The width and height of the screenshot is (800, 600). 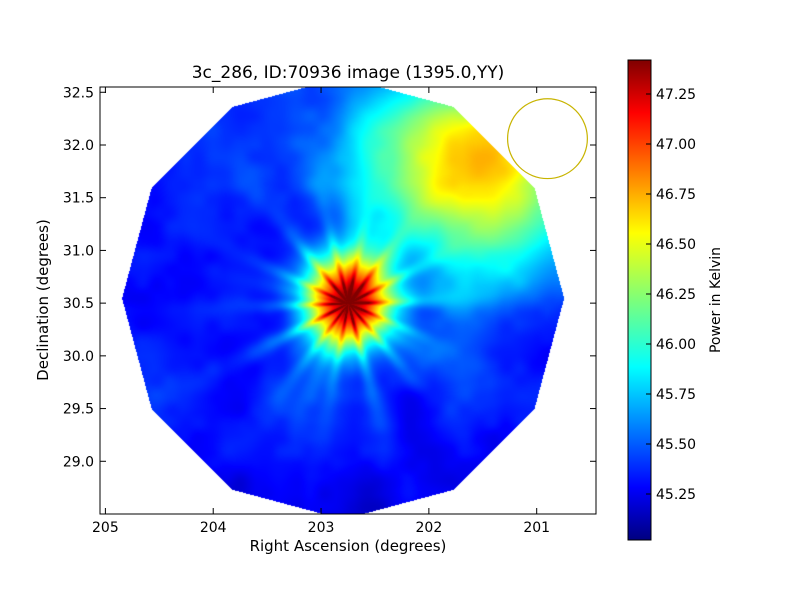 What do you see at coordinates (43, 300) in the screenshot?
I see `y-axis-label: Declination (degrees)` at bounding box center [43, 300].